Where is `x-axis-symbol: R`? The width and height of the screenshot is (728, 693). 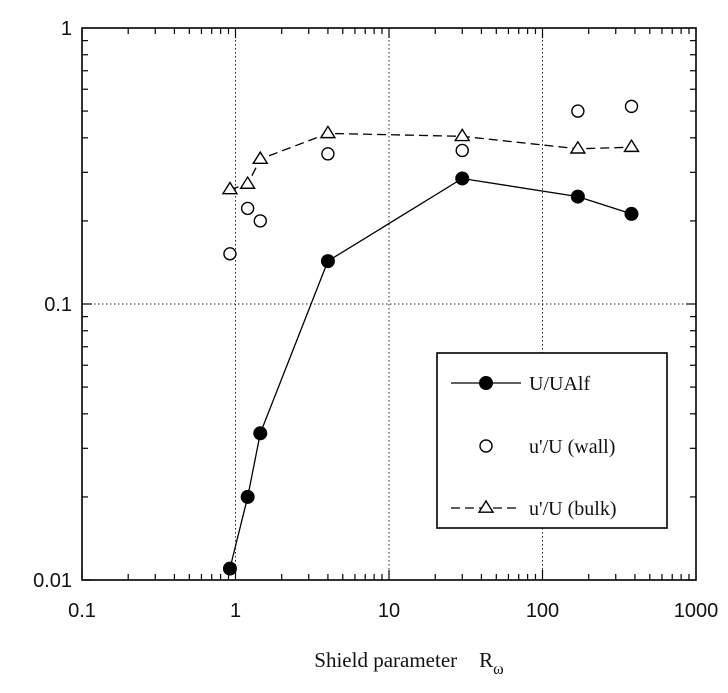 x-axis-symbol: R is located at coordinates (486, 660).